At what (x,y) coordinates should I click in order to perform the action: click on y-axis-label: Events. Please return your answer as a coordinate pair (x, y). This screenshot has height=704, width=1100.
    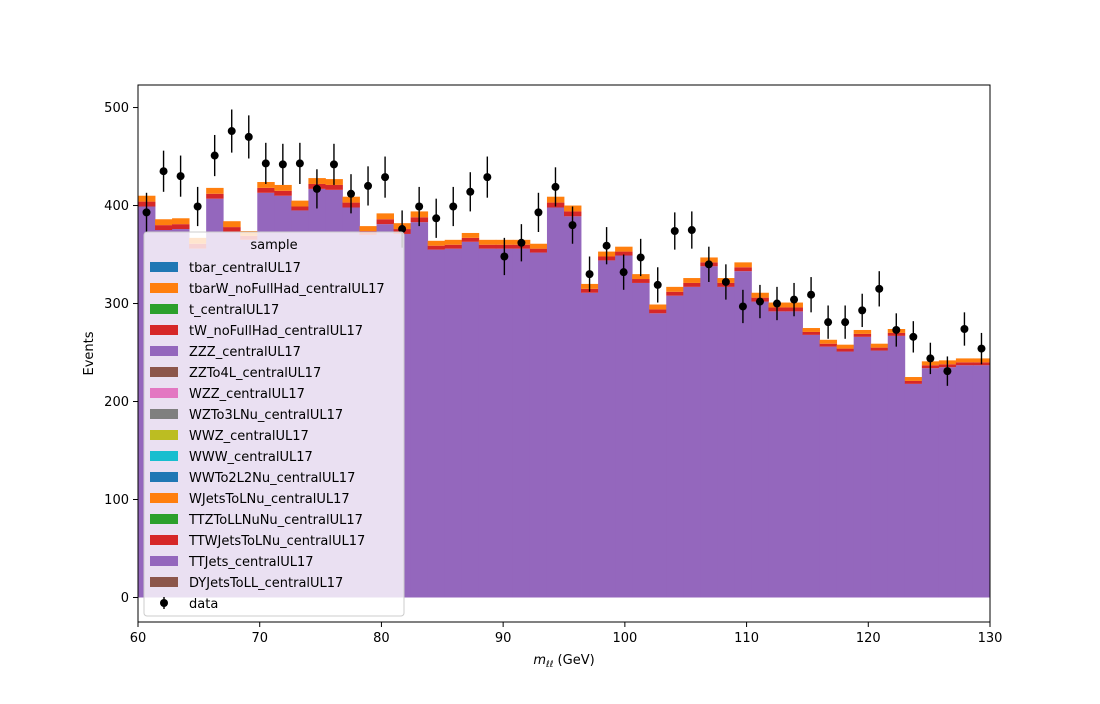
    Looking at the image, I should click on (89, 353).